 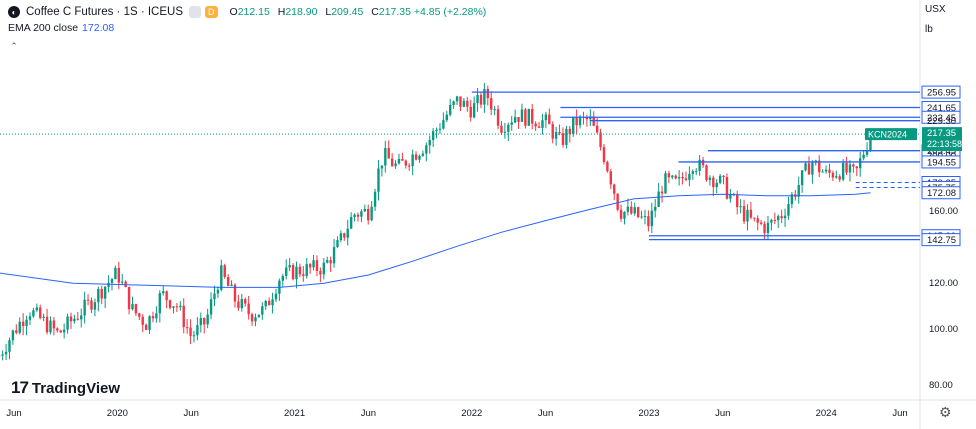 What do you see at coordinates (648, 413) in the screenshot?
I see `time-tick-label: 2023` at bounding box center [648, 413].